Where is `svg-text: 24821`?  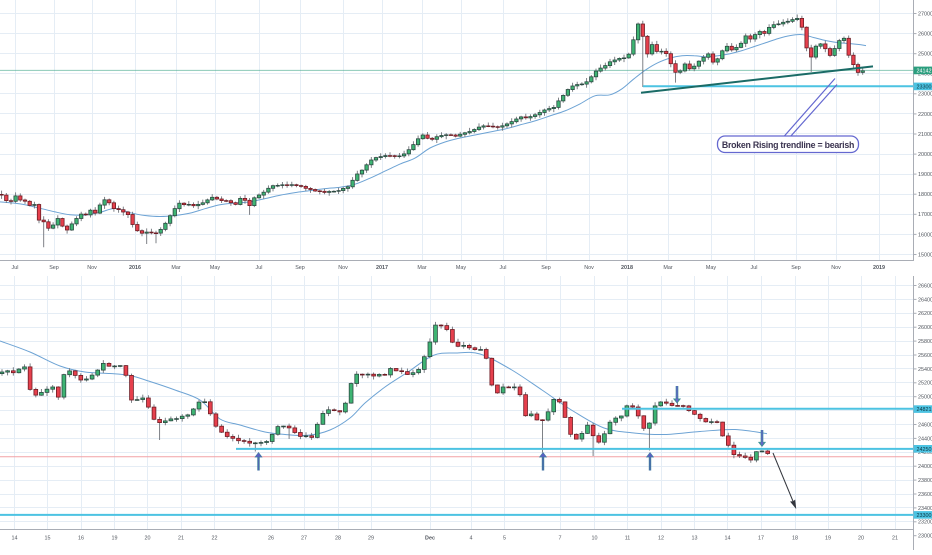
svg-text: 24821 is located at coordinates (924, 410).